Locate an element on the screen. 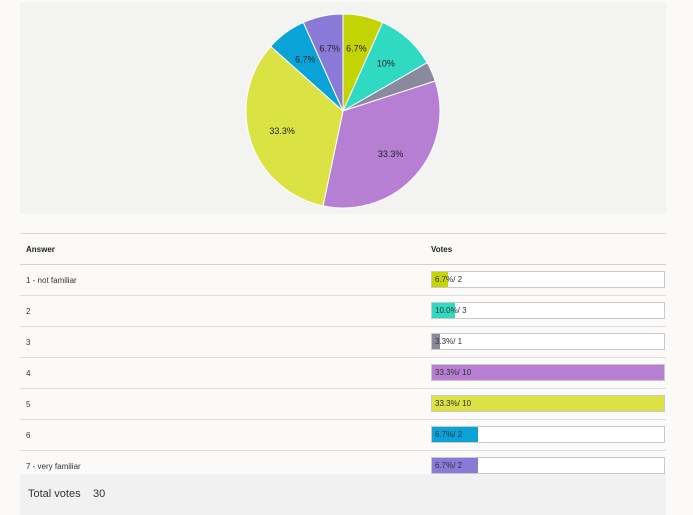 The width and height of the screenshot is (693, 515). answer-column-header: Answer is located at coordinates (40, 249).